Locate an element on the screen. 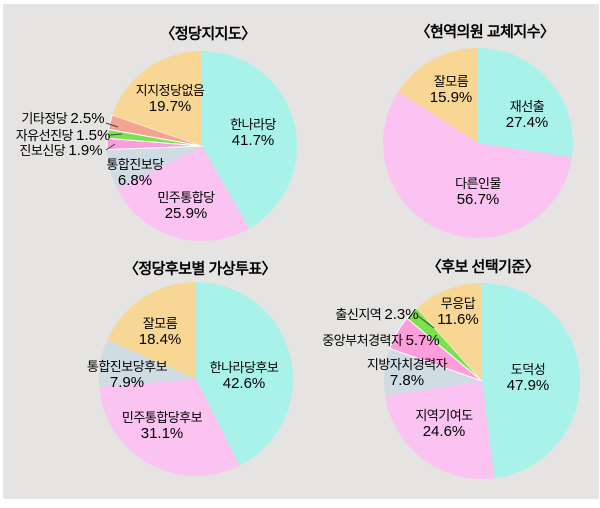 The height and width of the screenshot is (508, 600). slice-label: 진보신당 1.9% is located at coordinates (61, 150).